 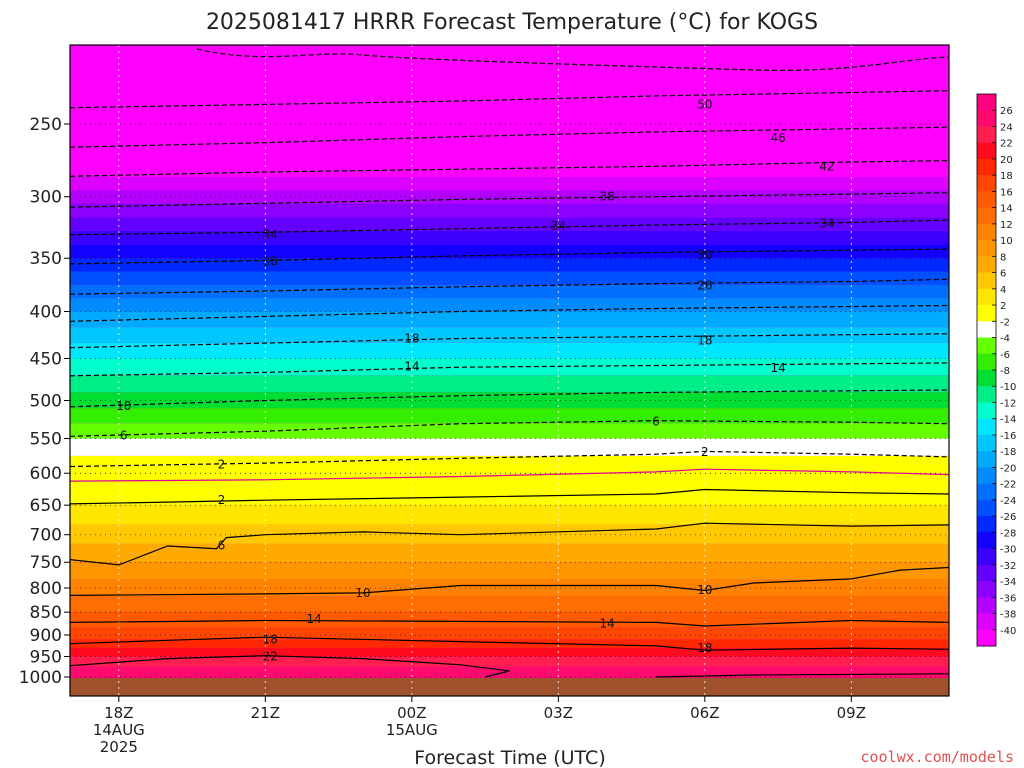 I want to click on colorbar-label: 8, so click(x=1003, y=257).